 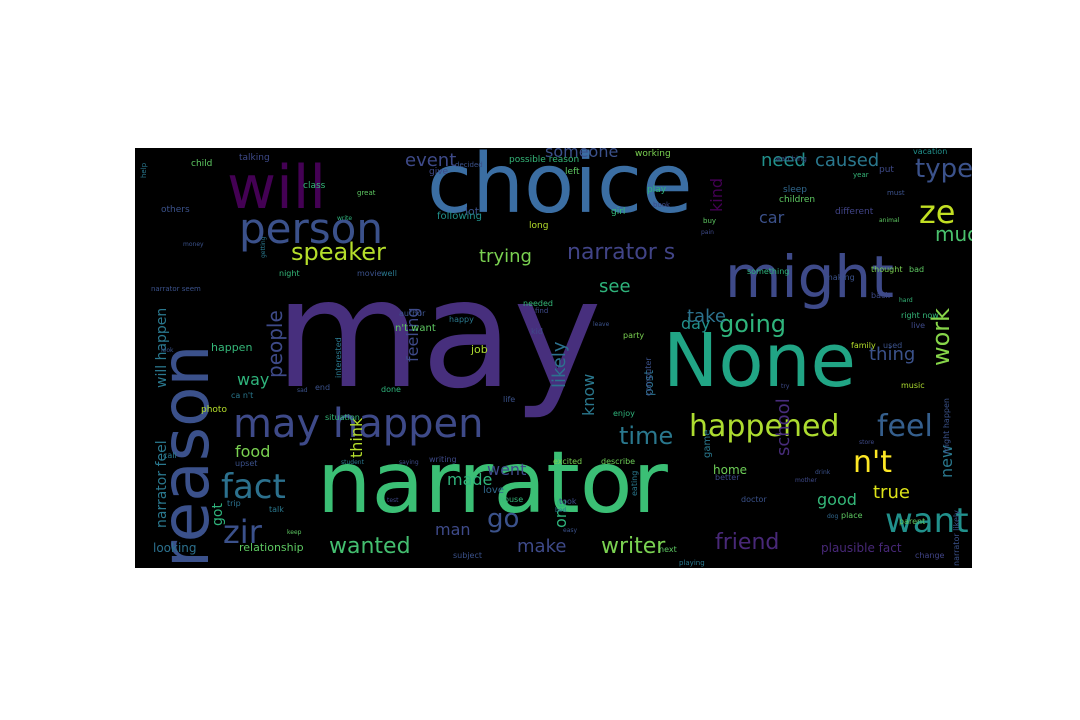 I want to click on word-bad: bad, so click(x=917, y=269).